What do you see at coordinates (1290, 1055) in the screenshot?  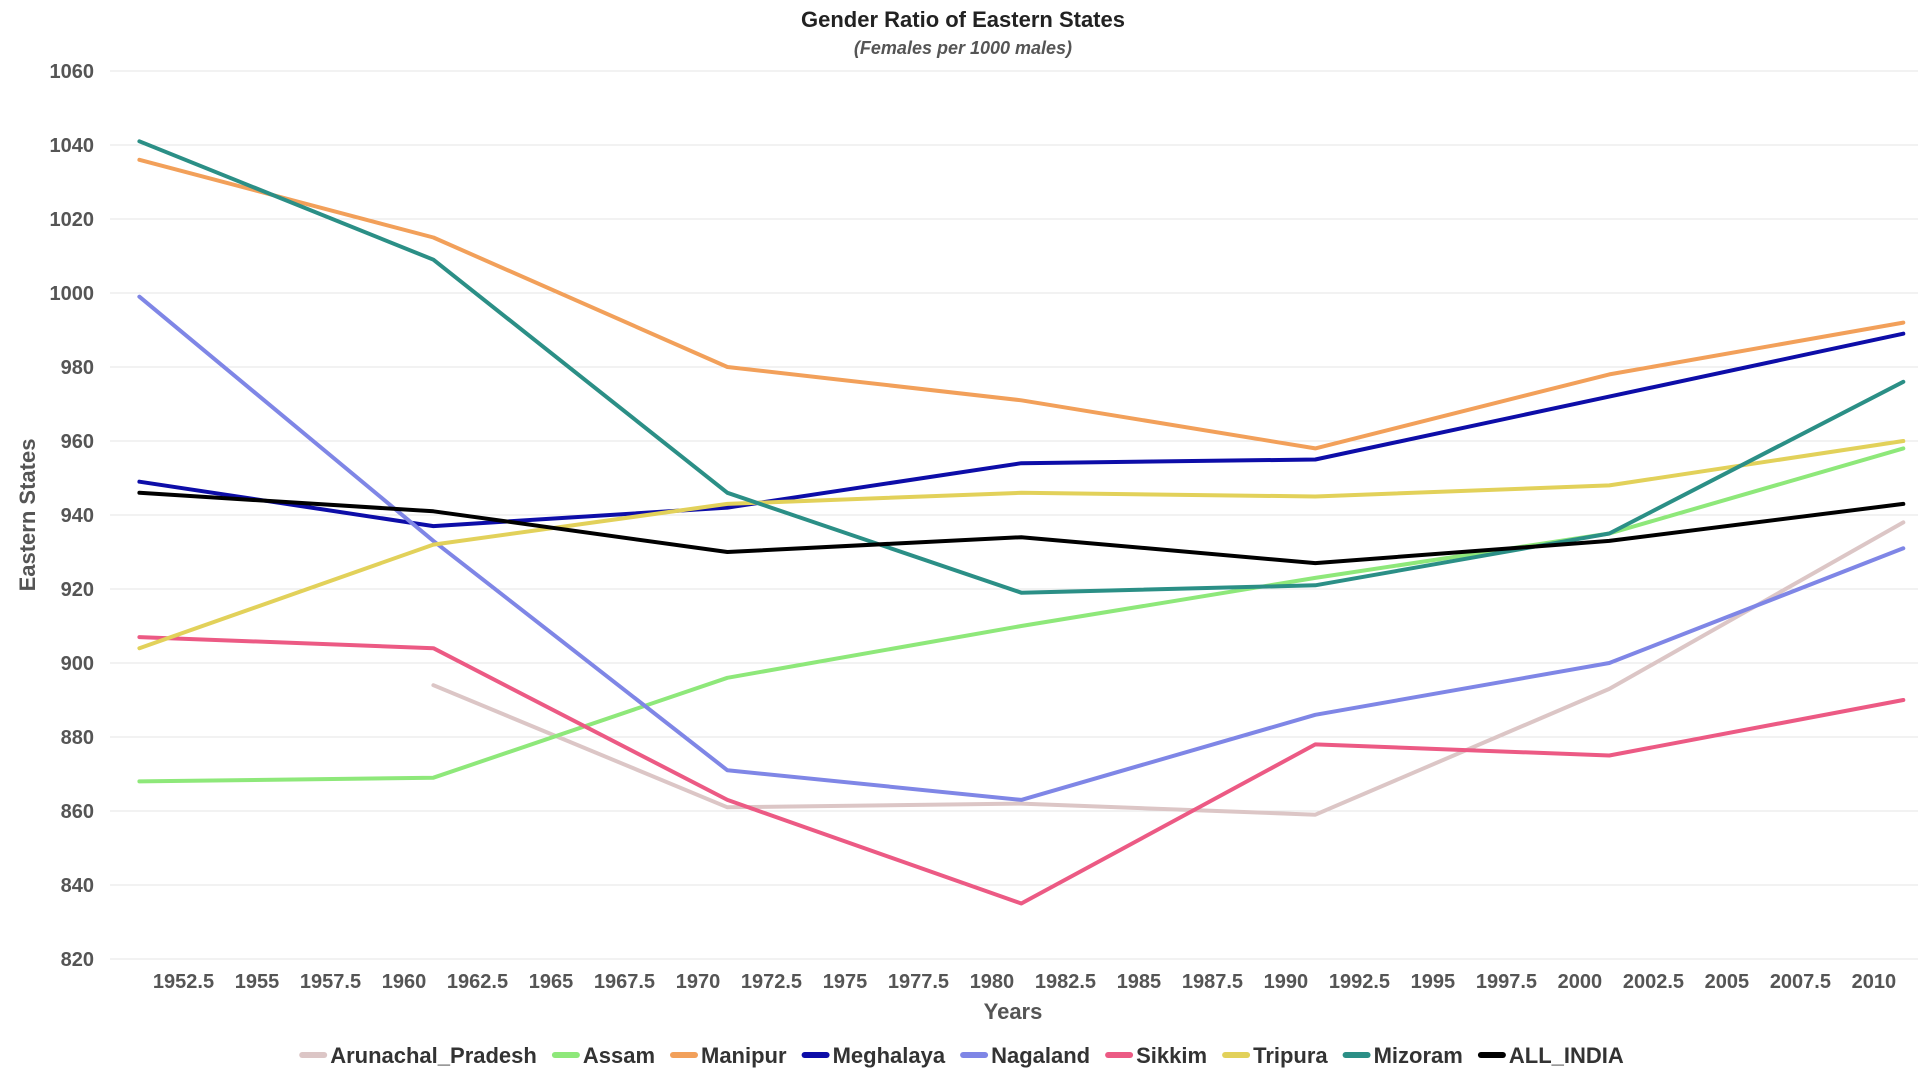 I see `legend-label: Tripura` at bounding box center [1290, 1055].